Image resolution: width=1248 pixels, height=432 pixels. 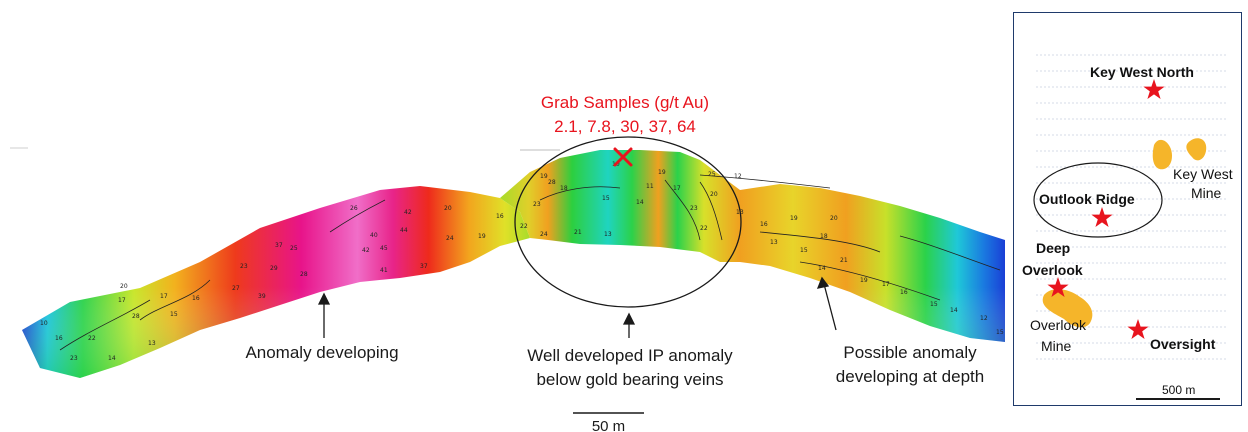 I want to click on overlook-mine-label-2: Mine, so click(x=1056, y=346).